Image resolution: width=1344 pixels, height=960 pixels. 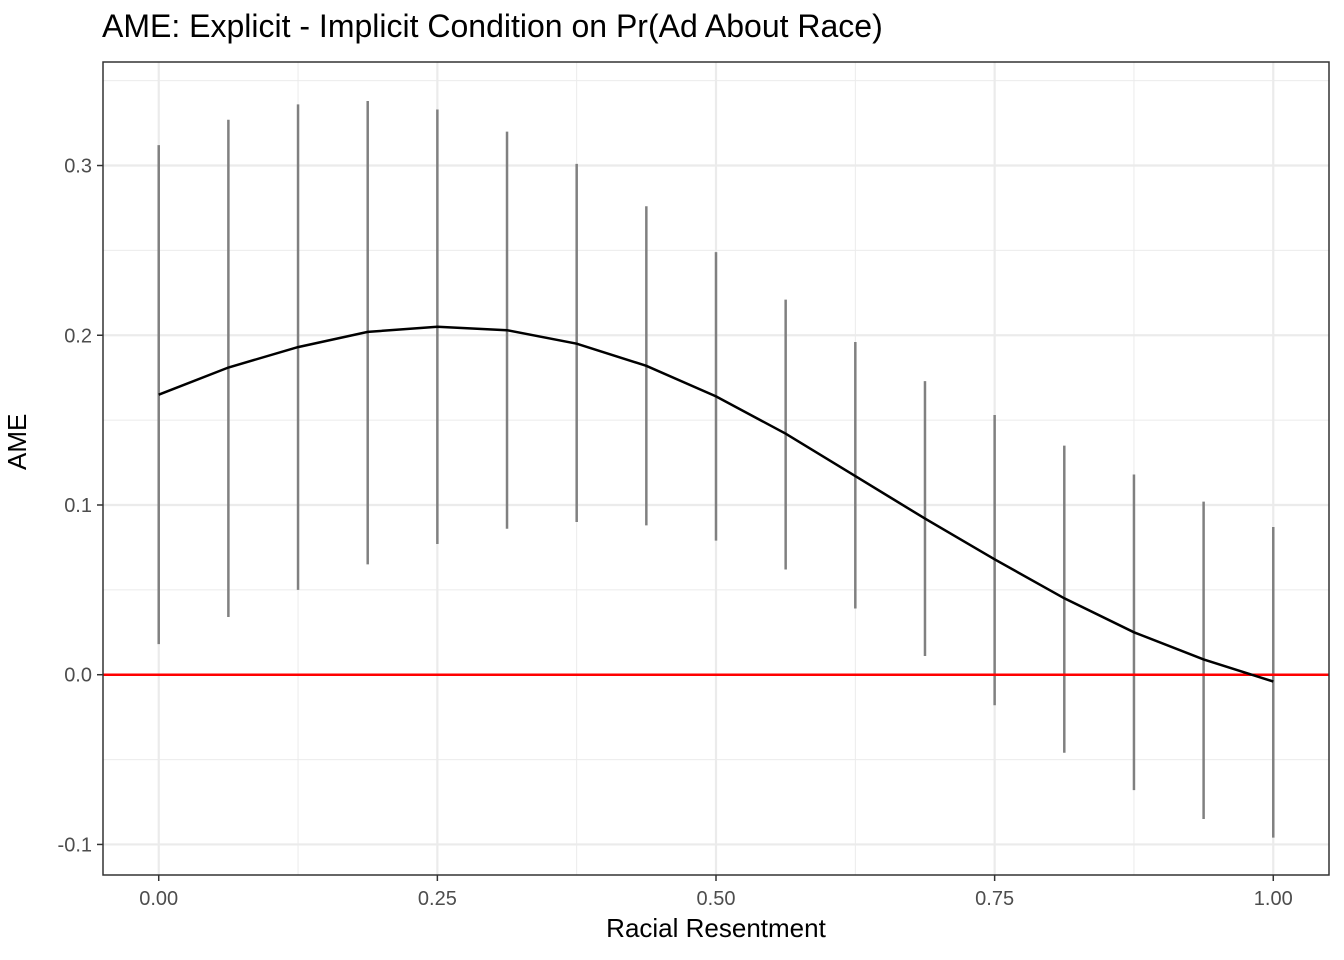 I want to click on x-tick-label: 0.00, so click(x=158, y=899).